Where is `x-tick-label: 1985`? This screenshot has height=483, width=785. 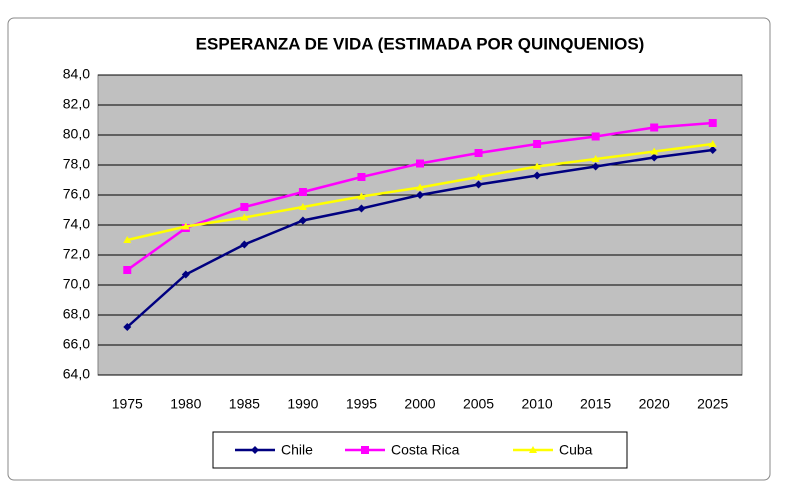
x-tick-label: 1985 is located at coordinates (244, 404).